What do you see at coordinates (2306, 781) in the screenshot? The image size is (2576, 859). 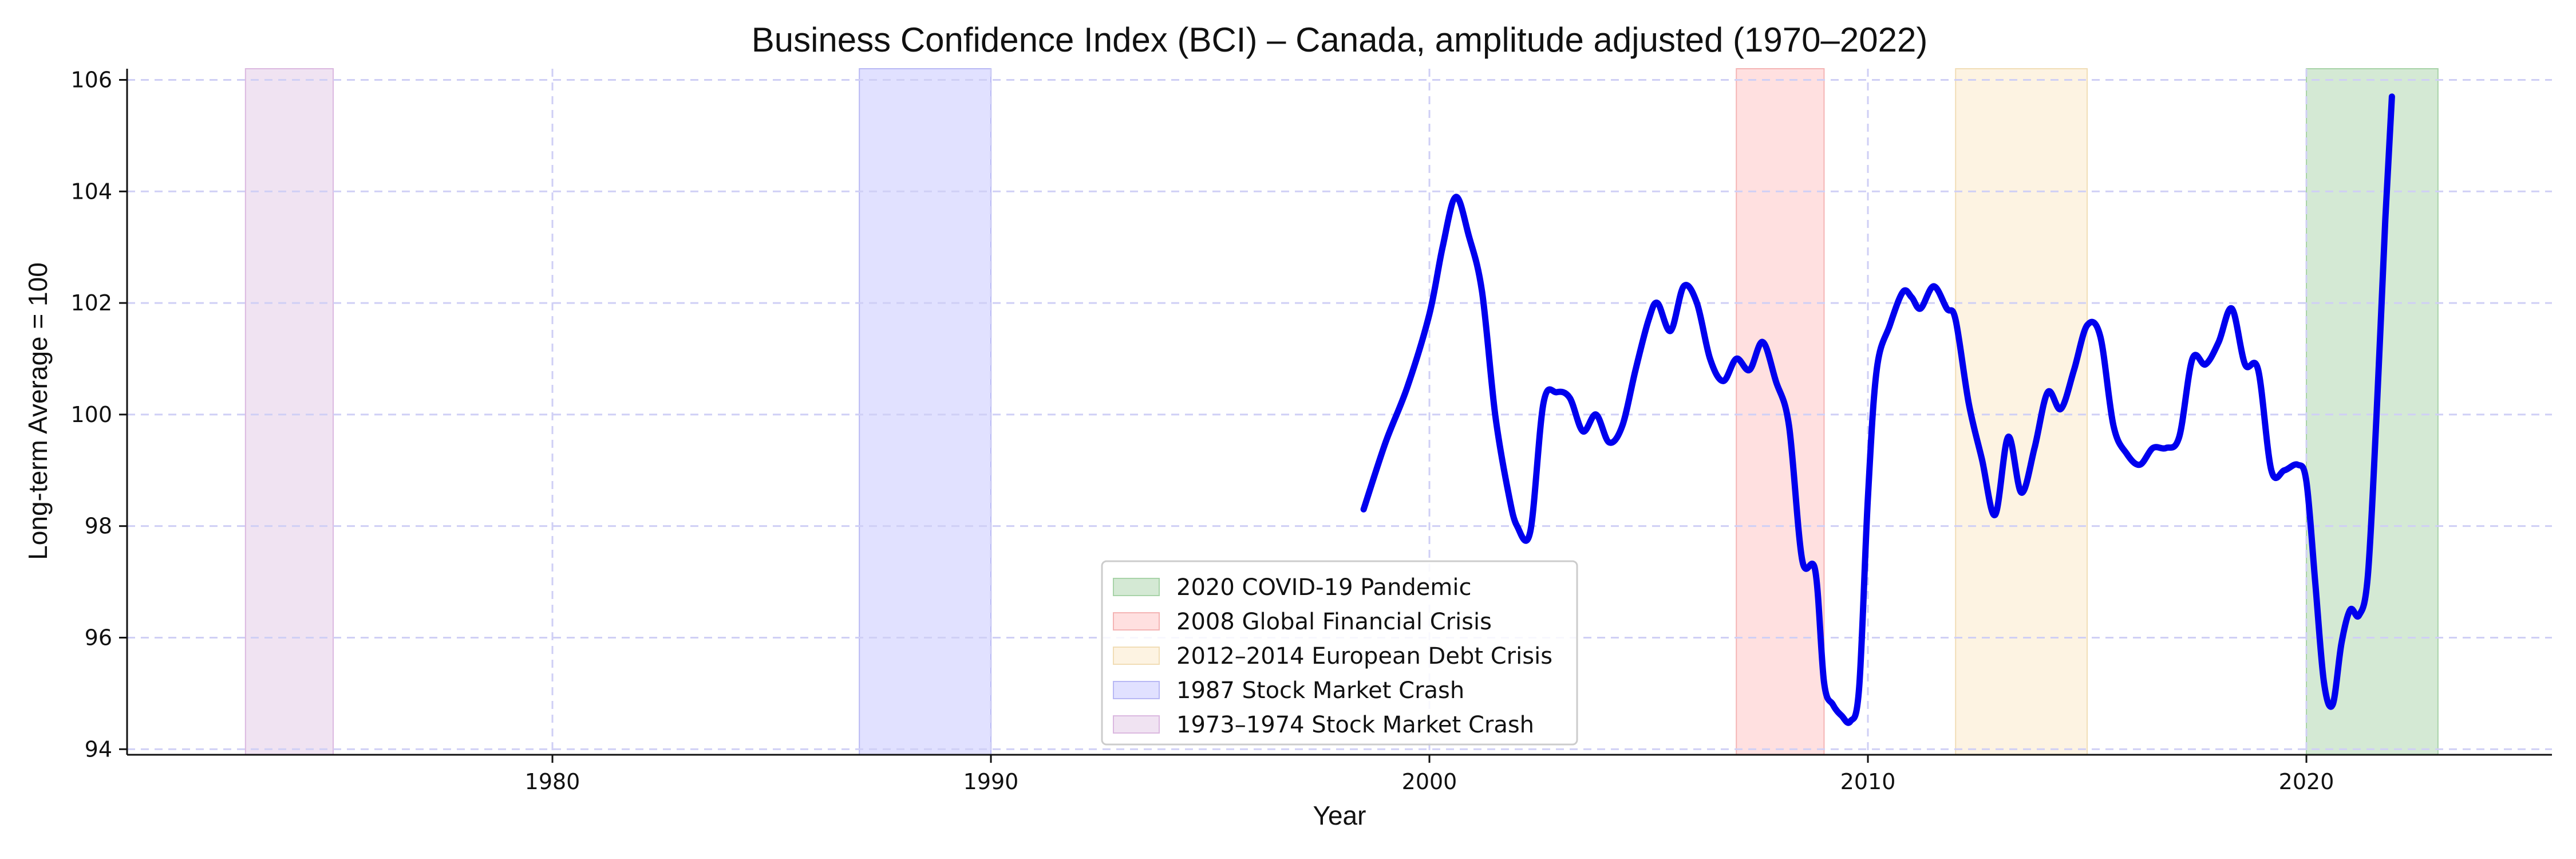 I see `x-tick-label-2020: 2020` at bounding box center [2306, 781].